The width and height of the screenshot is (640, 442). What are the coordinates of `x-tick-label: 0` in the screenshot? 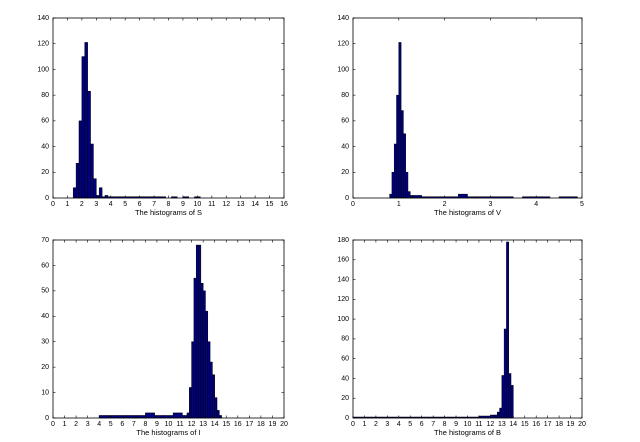 It's located at (353, 424).